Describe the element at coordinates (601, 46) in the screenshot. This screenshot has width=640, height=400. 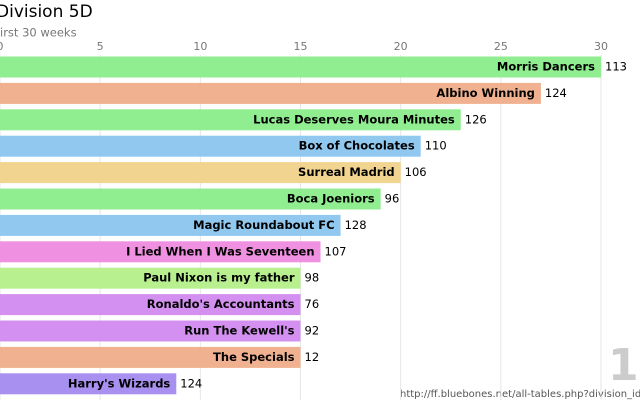
I see `x-tick-label: 30` at that location.